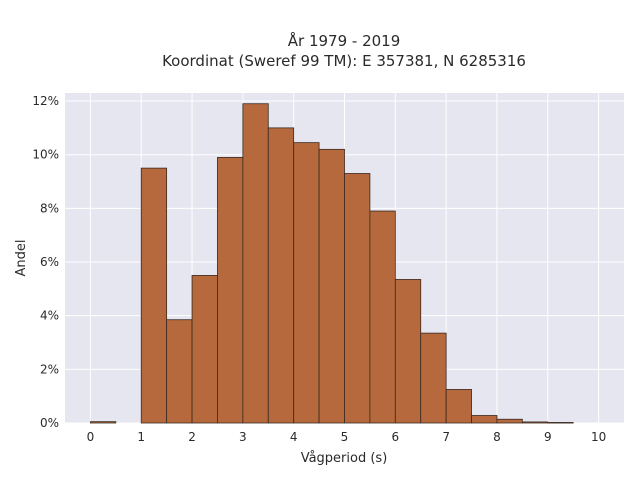 This screenshot has height=480, width=640. I want to click on x-tick-label: 5, so click(345, 437).